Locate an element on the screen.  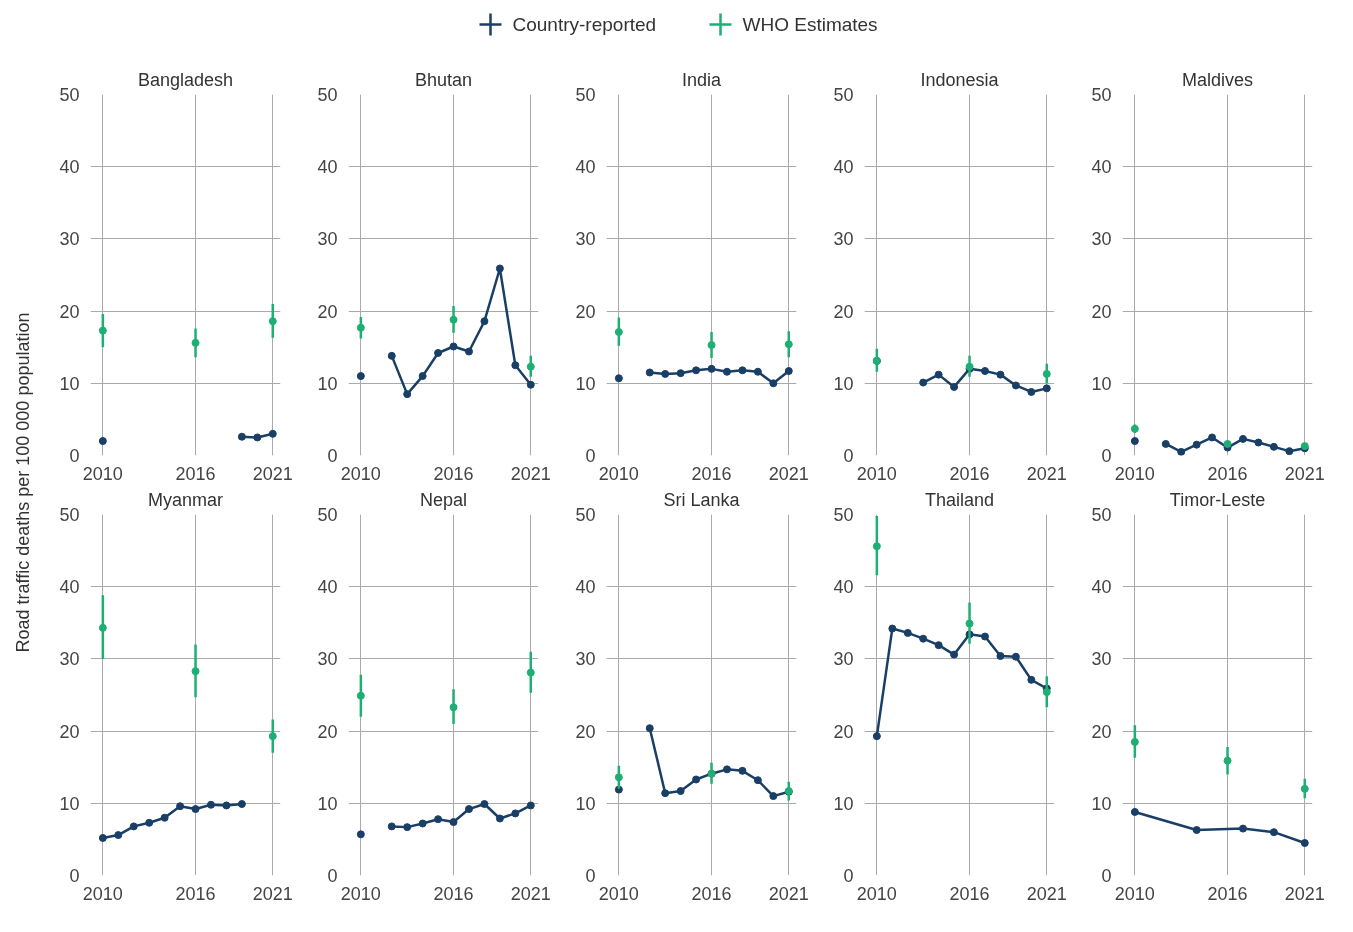
chart-title: Thailand is located at coordinates (959, 499).